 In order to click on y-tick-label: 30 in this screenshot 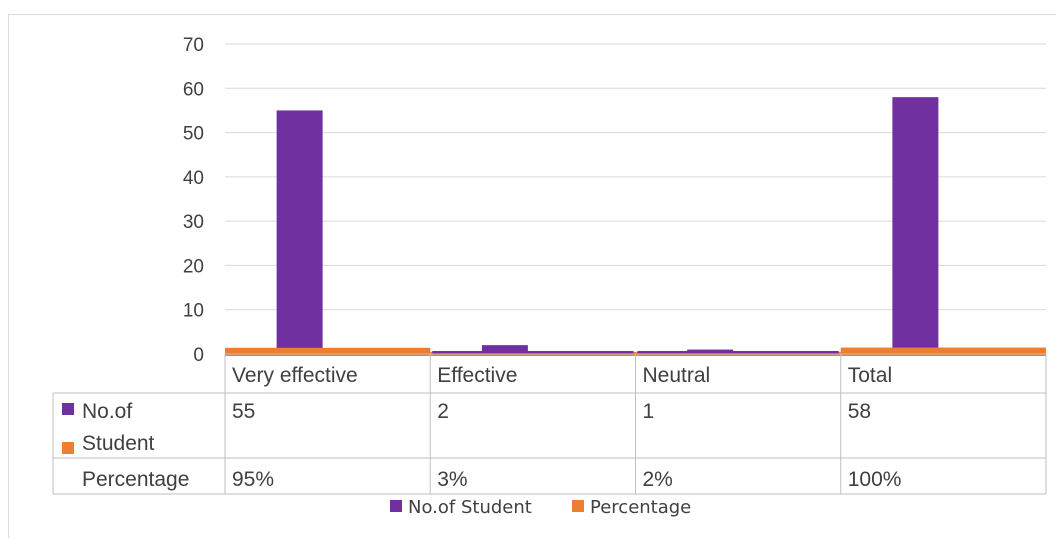, I will do `click(193, 222)`.